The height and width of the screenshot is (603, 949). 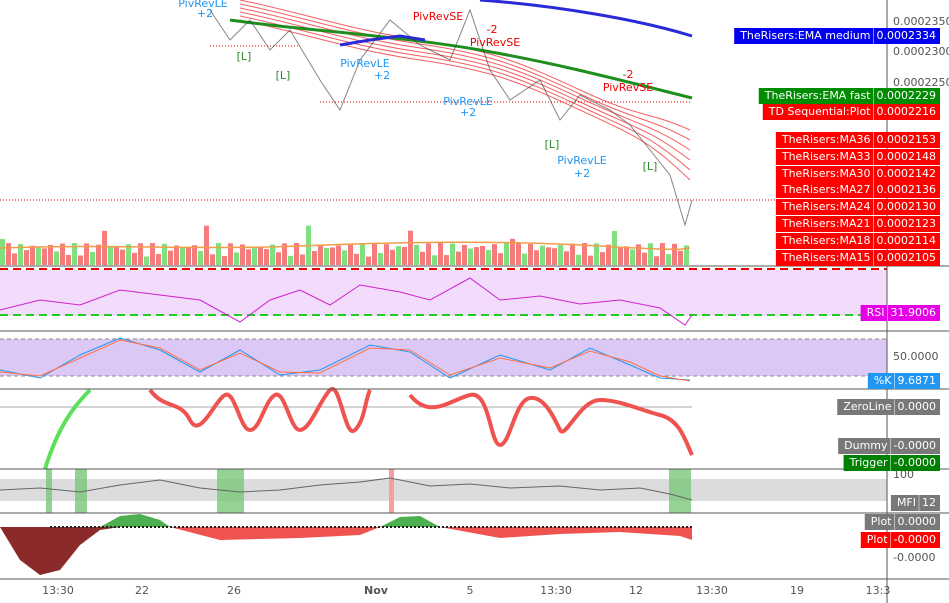 What do you see at coordinates (376, 590) in the screenshot?
I see `x-tick-label: Nov` at bounding box center [376, 590].